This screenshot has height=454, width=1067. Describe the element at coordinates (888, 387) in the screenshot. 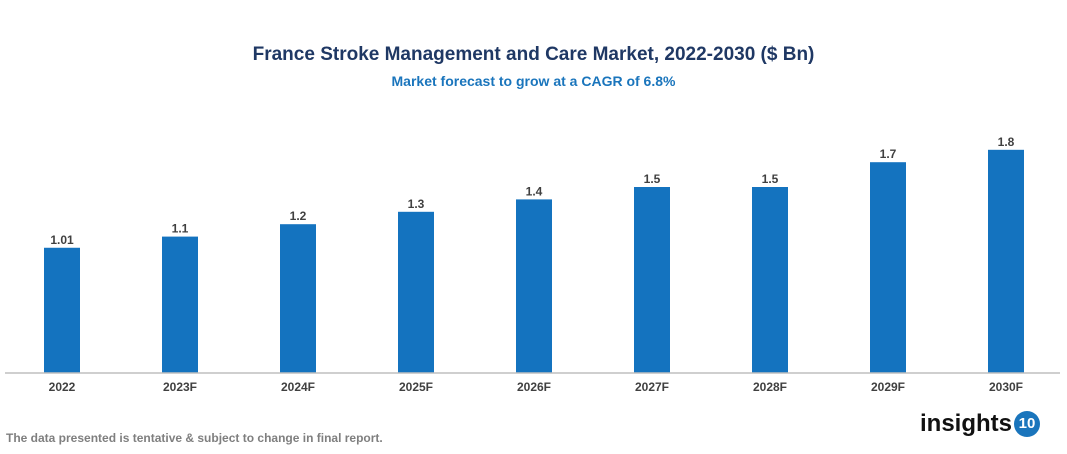

I see `x-tick-label: 2029F` at that location.